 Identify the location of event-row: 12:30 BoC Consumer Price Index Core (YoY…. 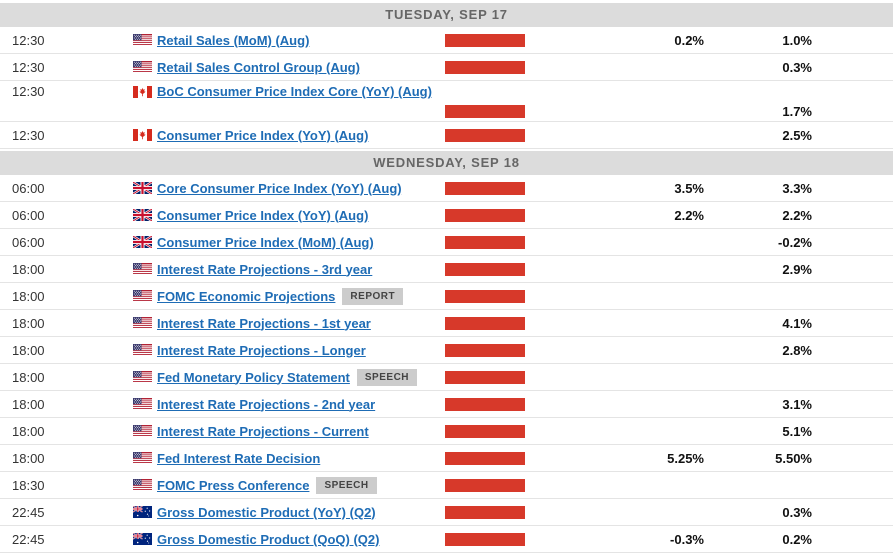
(446, 101).